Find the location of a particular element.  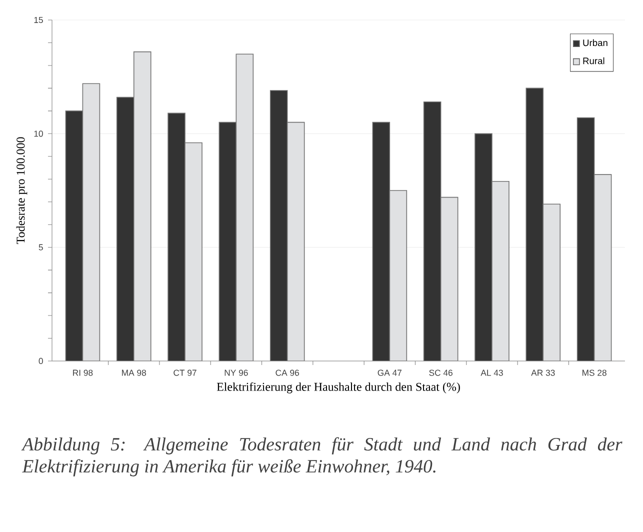

x-tick-label: MS 28 is located at coordinates (594, 373).